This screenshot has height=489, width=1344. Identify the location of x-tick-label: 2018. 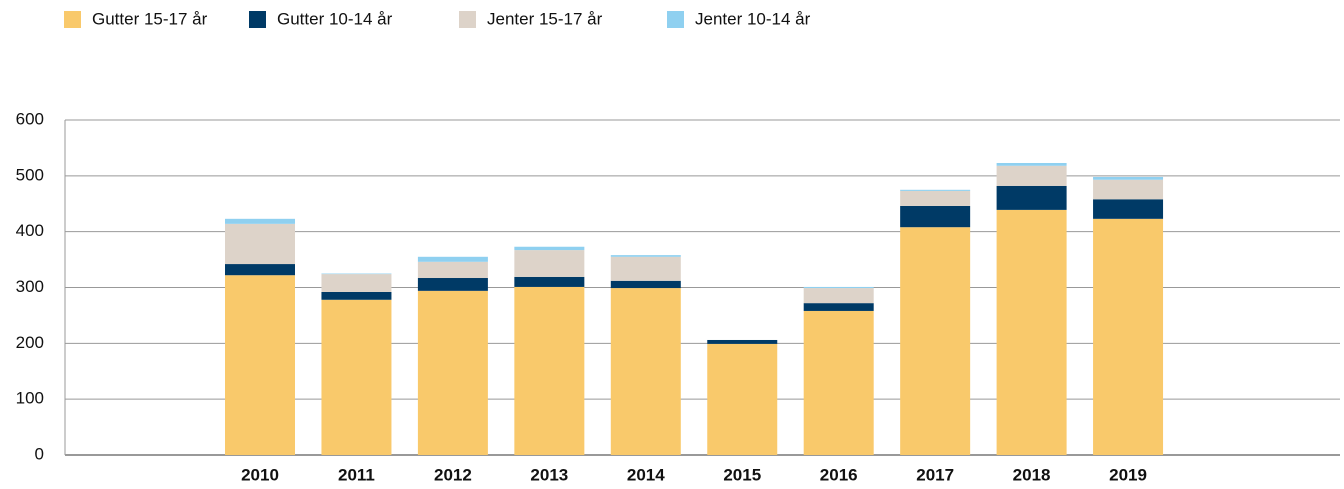
(1032, 474).